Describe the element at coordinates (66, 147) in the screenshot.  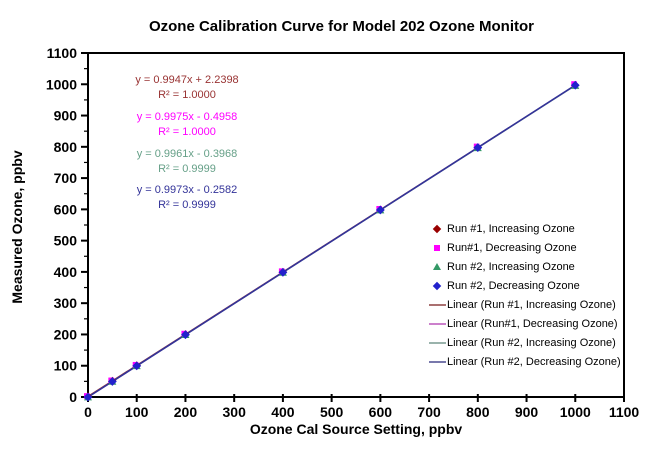
I see `y-tick-label: 800` at that location.